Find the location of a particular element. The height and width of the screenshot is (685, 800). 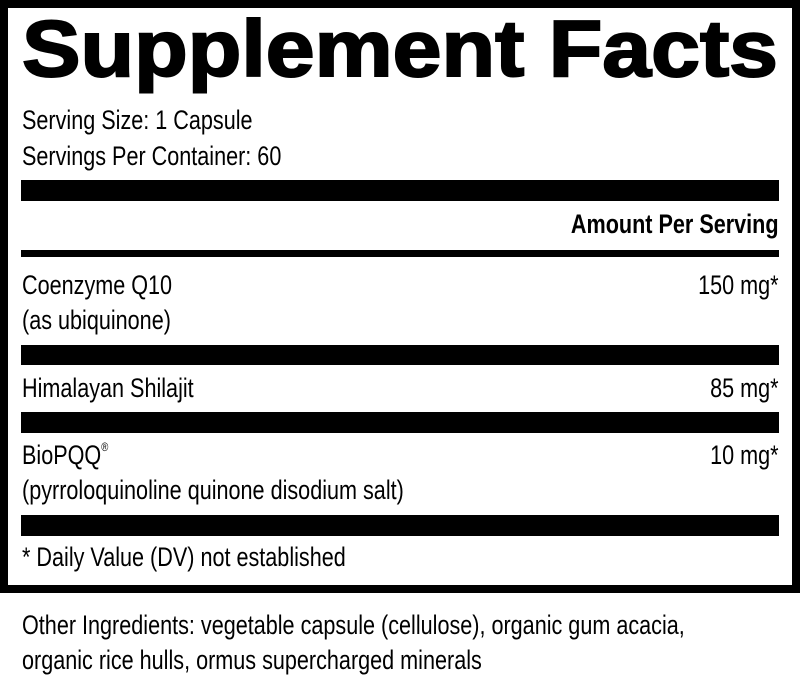

ingredient-detail: (as ubiquinone) is located at coordinates (96, 320).